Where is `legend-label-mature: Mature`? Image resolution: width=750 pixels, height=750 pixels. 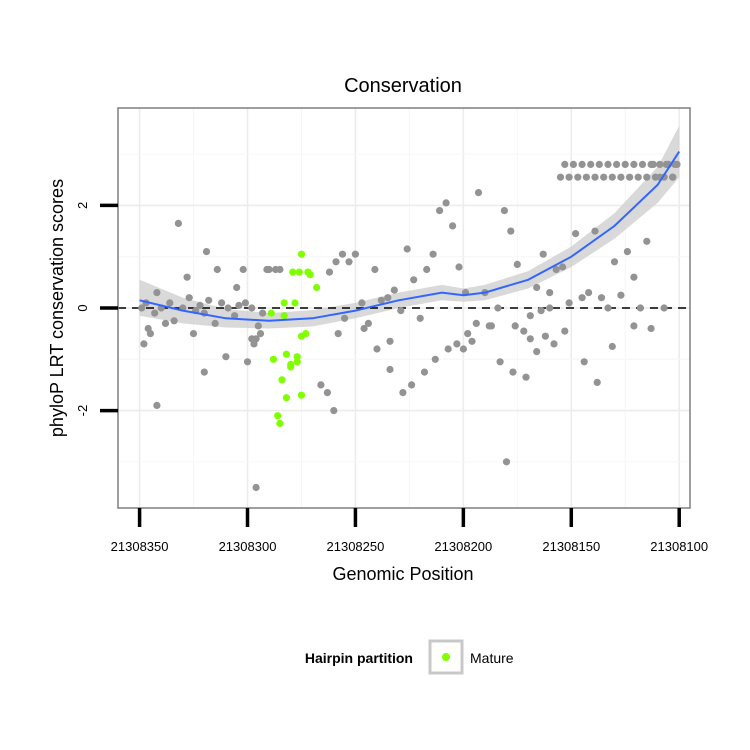 legend-label-mature: Mature is located at coordinates (492, 658).